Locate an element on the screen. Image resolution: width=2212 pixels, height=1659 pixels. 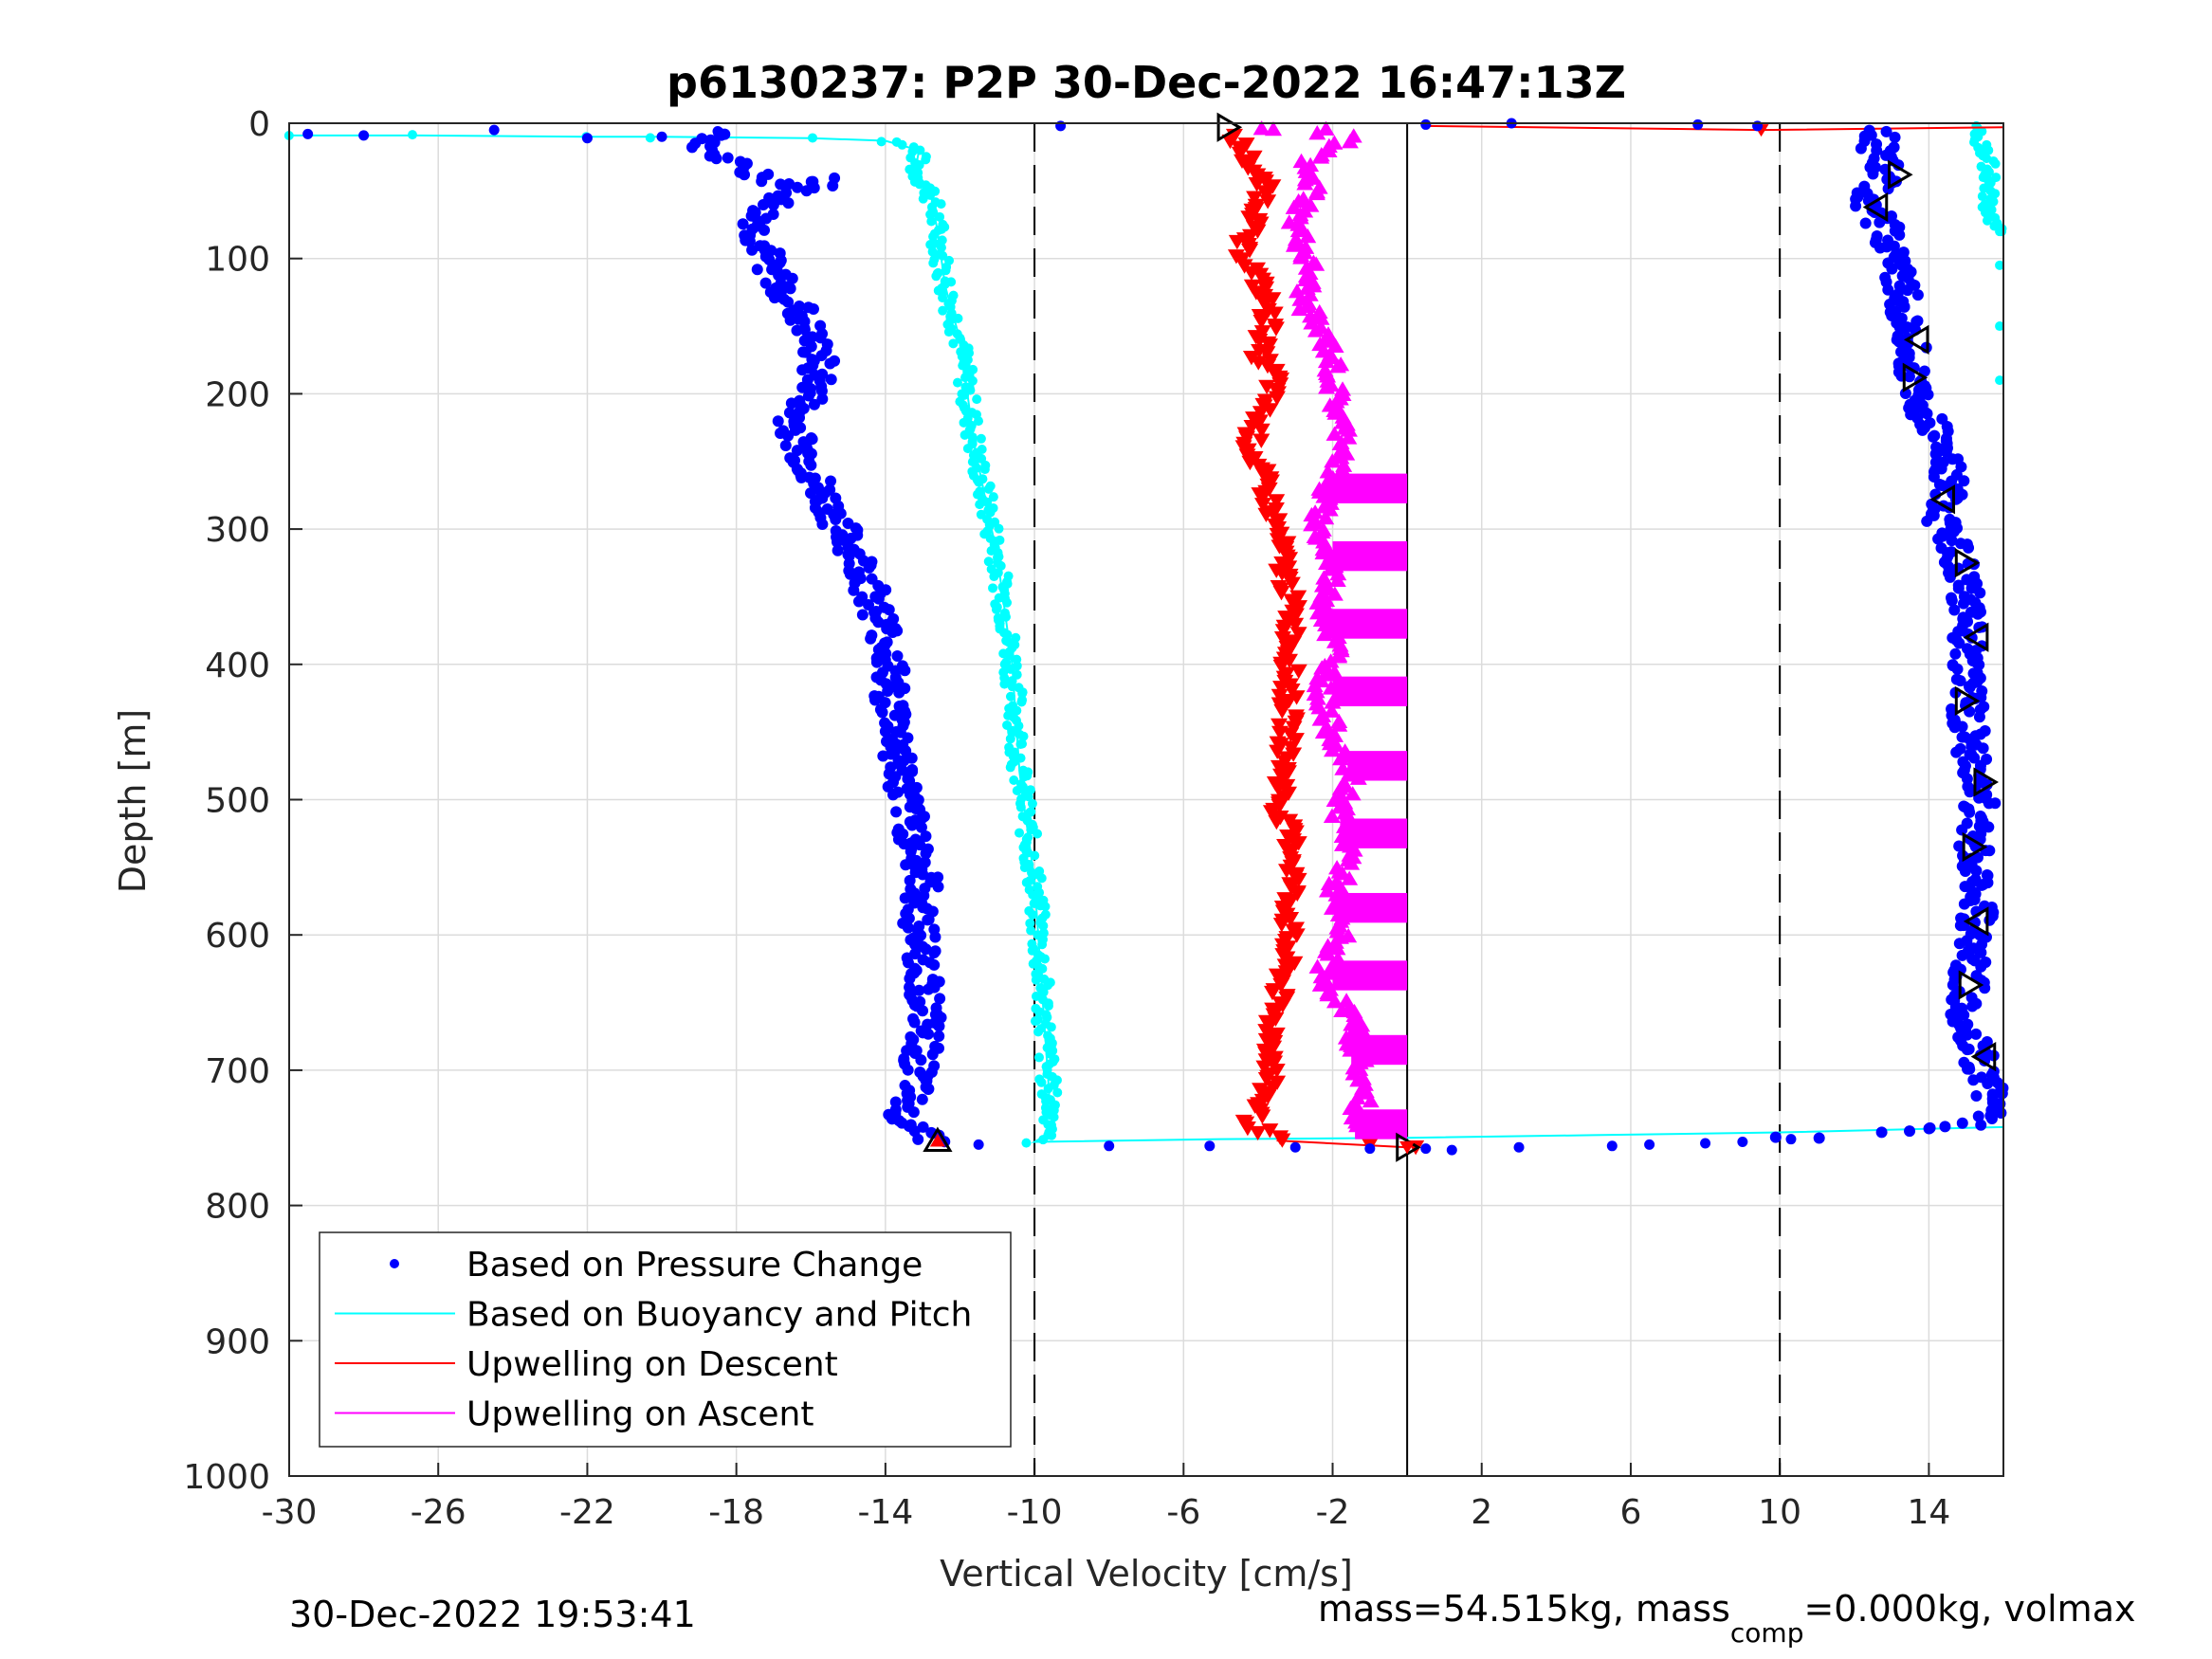
legend-marker-pressure is located at coordinates (394, 1263).